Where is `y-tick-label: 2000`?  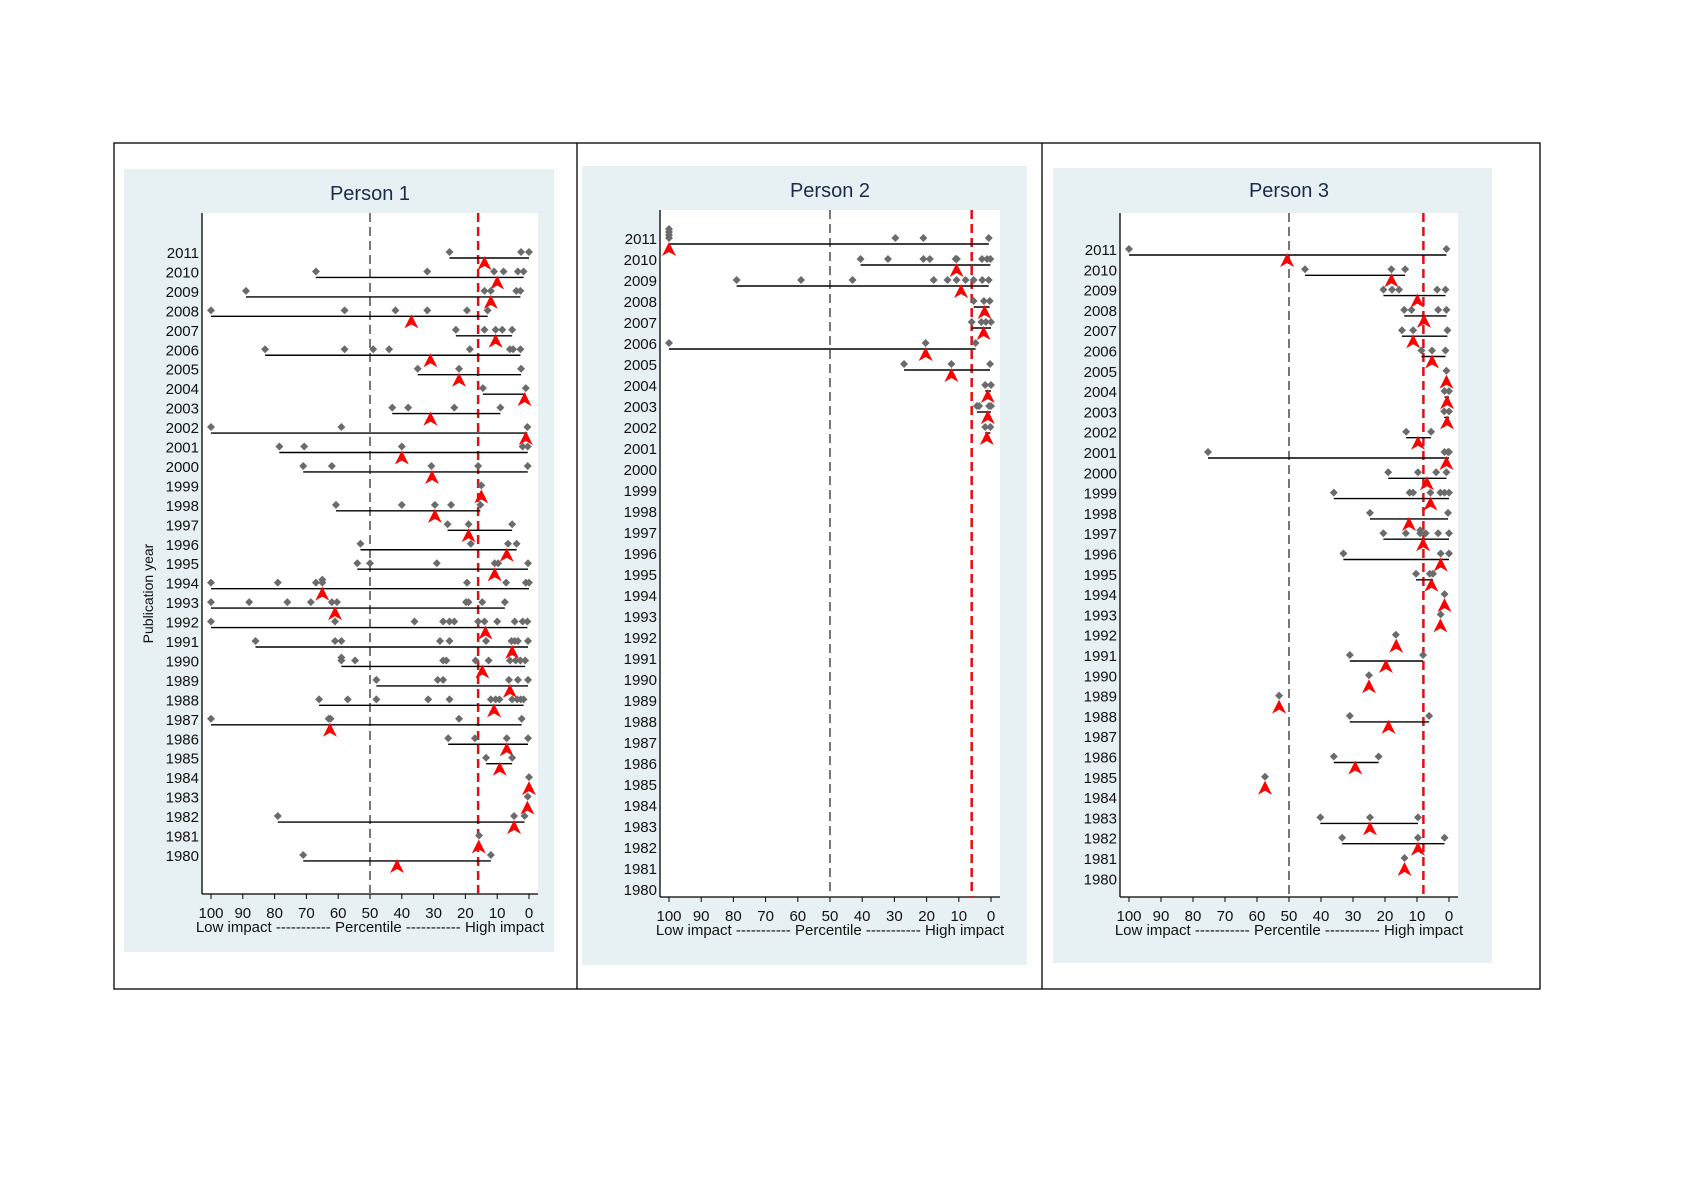 y-tick-label: 2000 is located at coordinates (640, 470).